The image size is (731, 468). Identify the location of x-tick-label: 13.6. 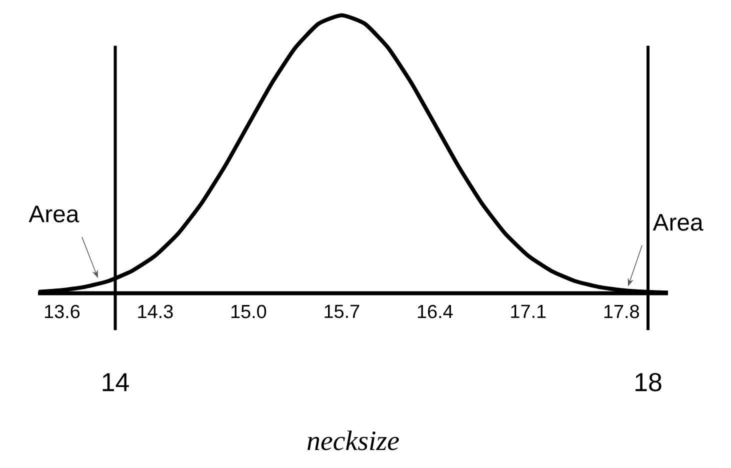
(62, 311).